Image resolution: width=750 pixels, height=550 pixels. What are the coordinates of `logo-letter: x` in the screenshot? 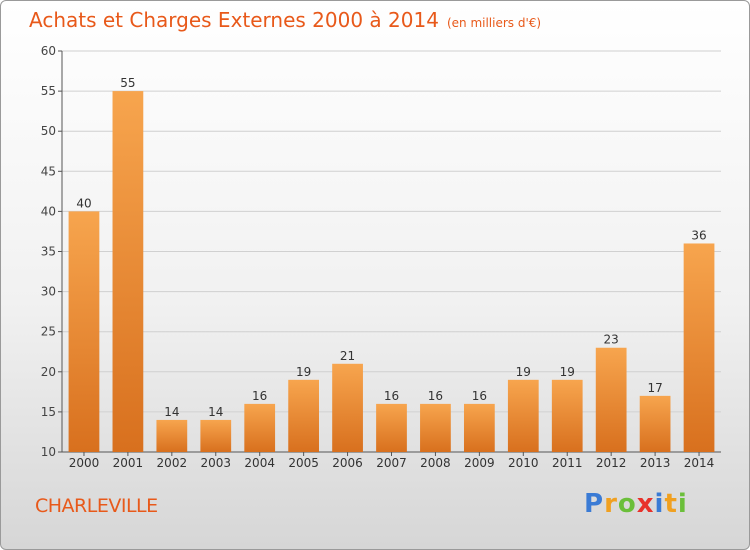 It's located at (645, 504).